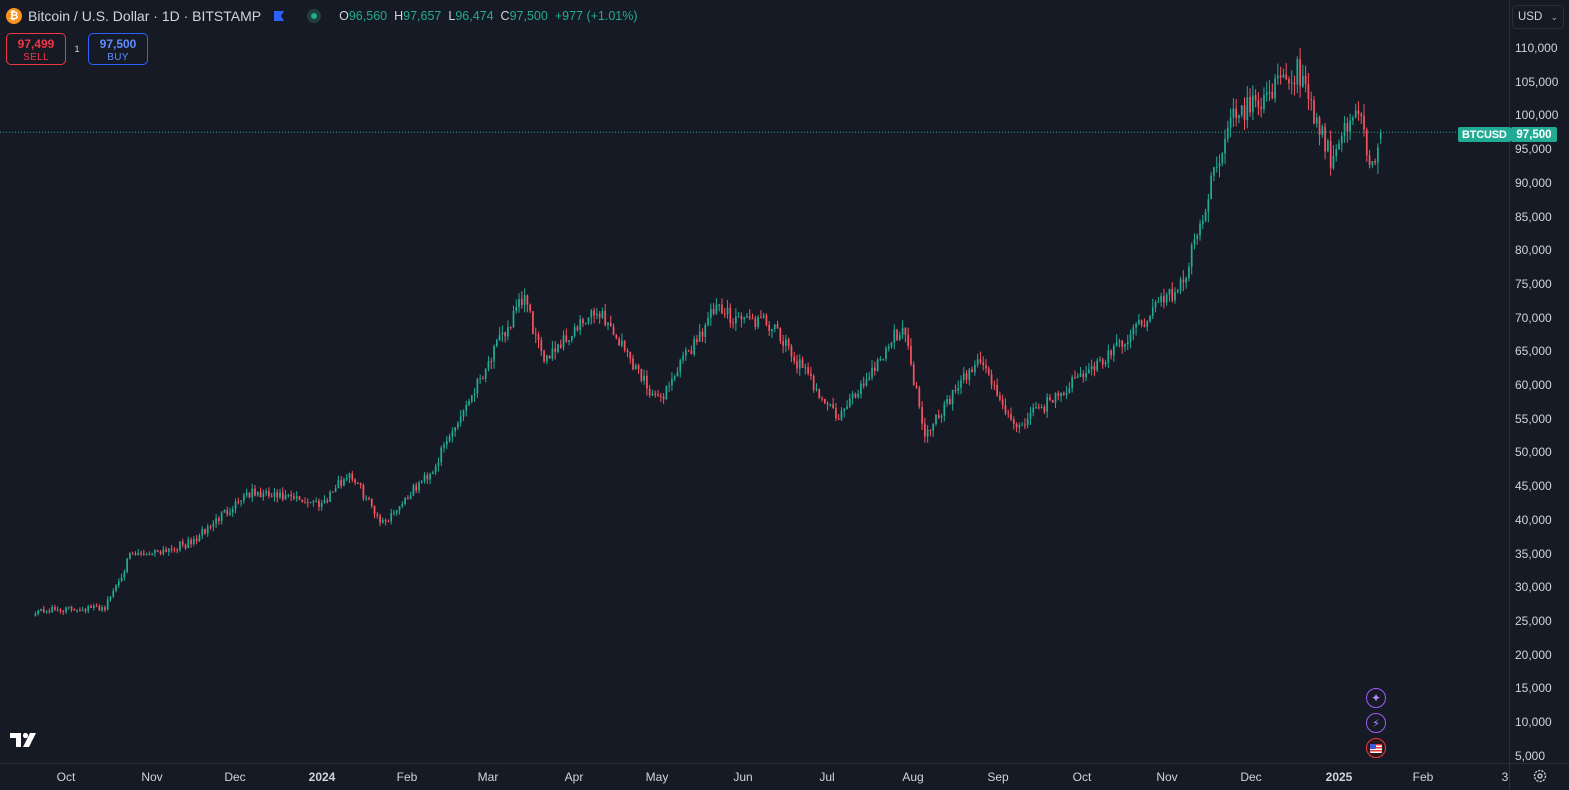  I want to click on time-axis-label: Sep, so click(998, 777).